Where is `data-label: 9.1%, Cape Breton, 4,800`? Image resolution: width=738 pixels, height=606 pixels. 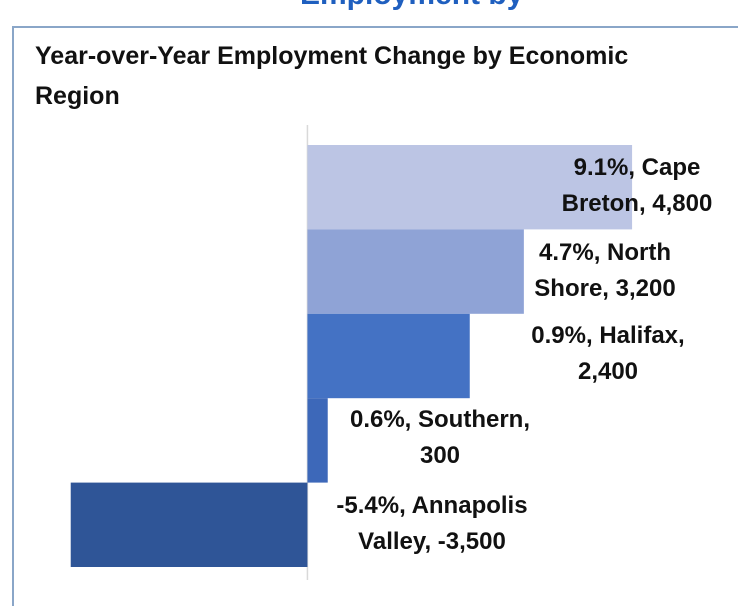
data-label: 9.1%, Cape Breton, 4,800 is located at coordinates (637, 185).